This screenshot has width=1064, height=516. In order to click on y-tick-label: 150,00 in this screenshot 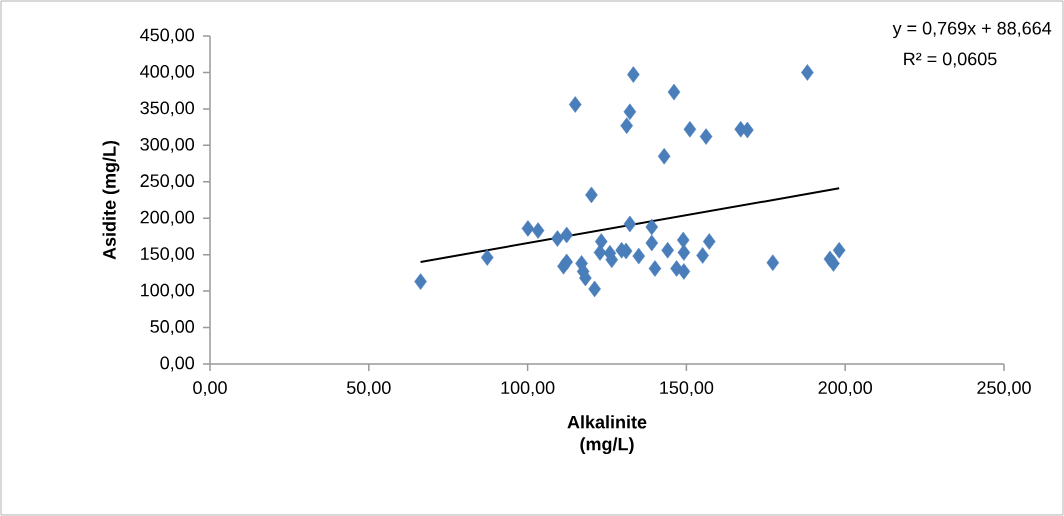, I will do `click(168, 255)`.